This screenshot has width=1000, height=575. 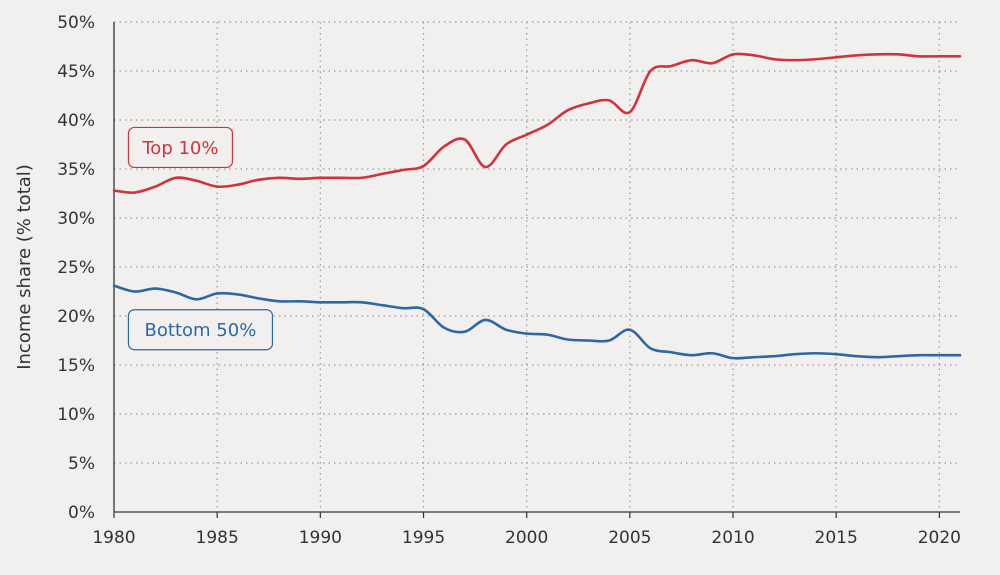 I want to click on series-labels: Top 10% Bottom 50%, so click(x=200, y=238).